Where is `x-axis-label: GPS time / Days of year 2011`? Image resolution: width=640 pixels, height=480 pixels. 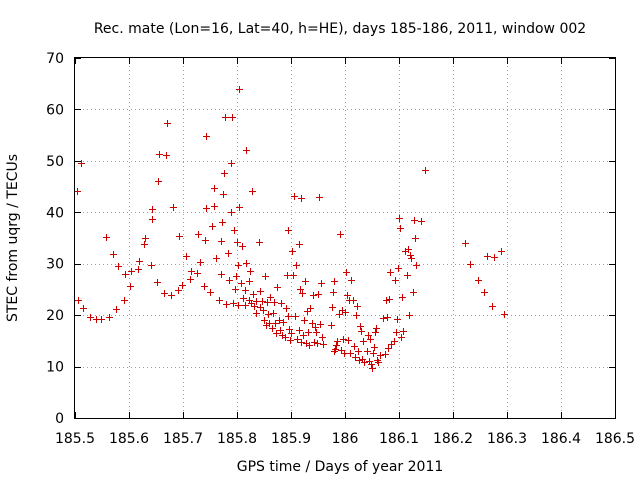
x-axis-label: GPS time / Days of year 2011 is located at coordinates (340, 467).